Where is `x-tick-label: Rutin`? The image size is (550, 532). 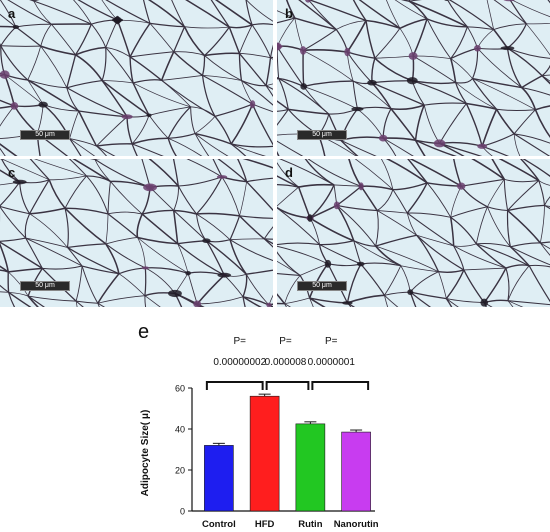 x-tick-label: Rutin is located at coordinates (310, 524).